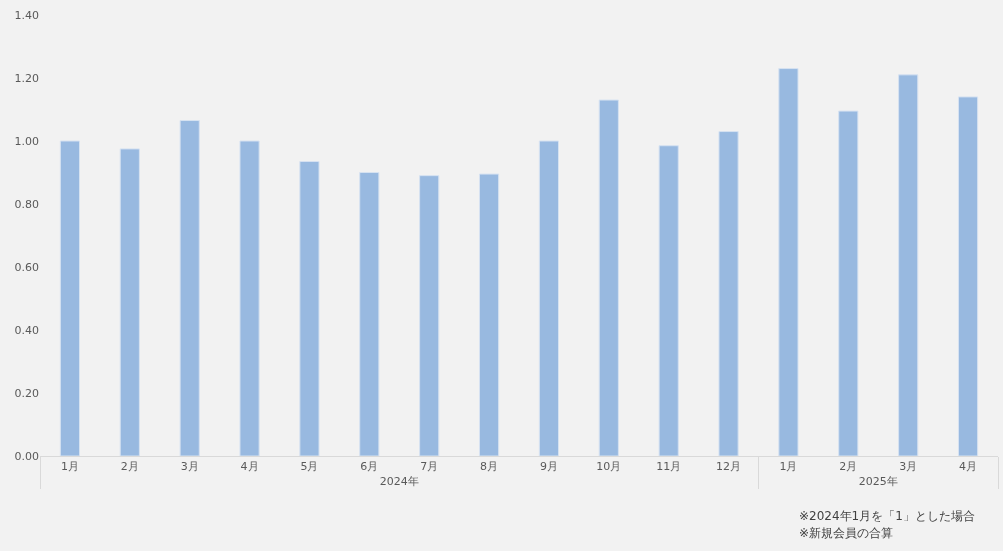 The height and width of the screenshot is (551, 1003). What do you see at coordinates (548, 467) in the screenshot?
I see `x-tick-label: 9月` at bounding box center [548, 467].